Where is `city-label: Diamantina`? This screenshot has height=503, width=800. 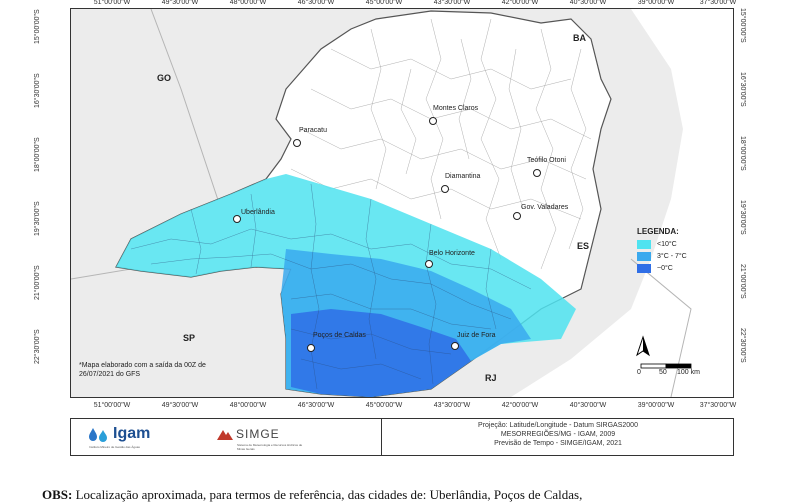 city-label: Diamantina is located at coordinates (463, 176).